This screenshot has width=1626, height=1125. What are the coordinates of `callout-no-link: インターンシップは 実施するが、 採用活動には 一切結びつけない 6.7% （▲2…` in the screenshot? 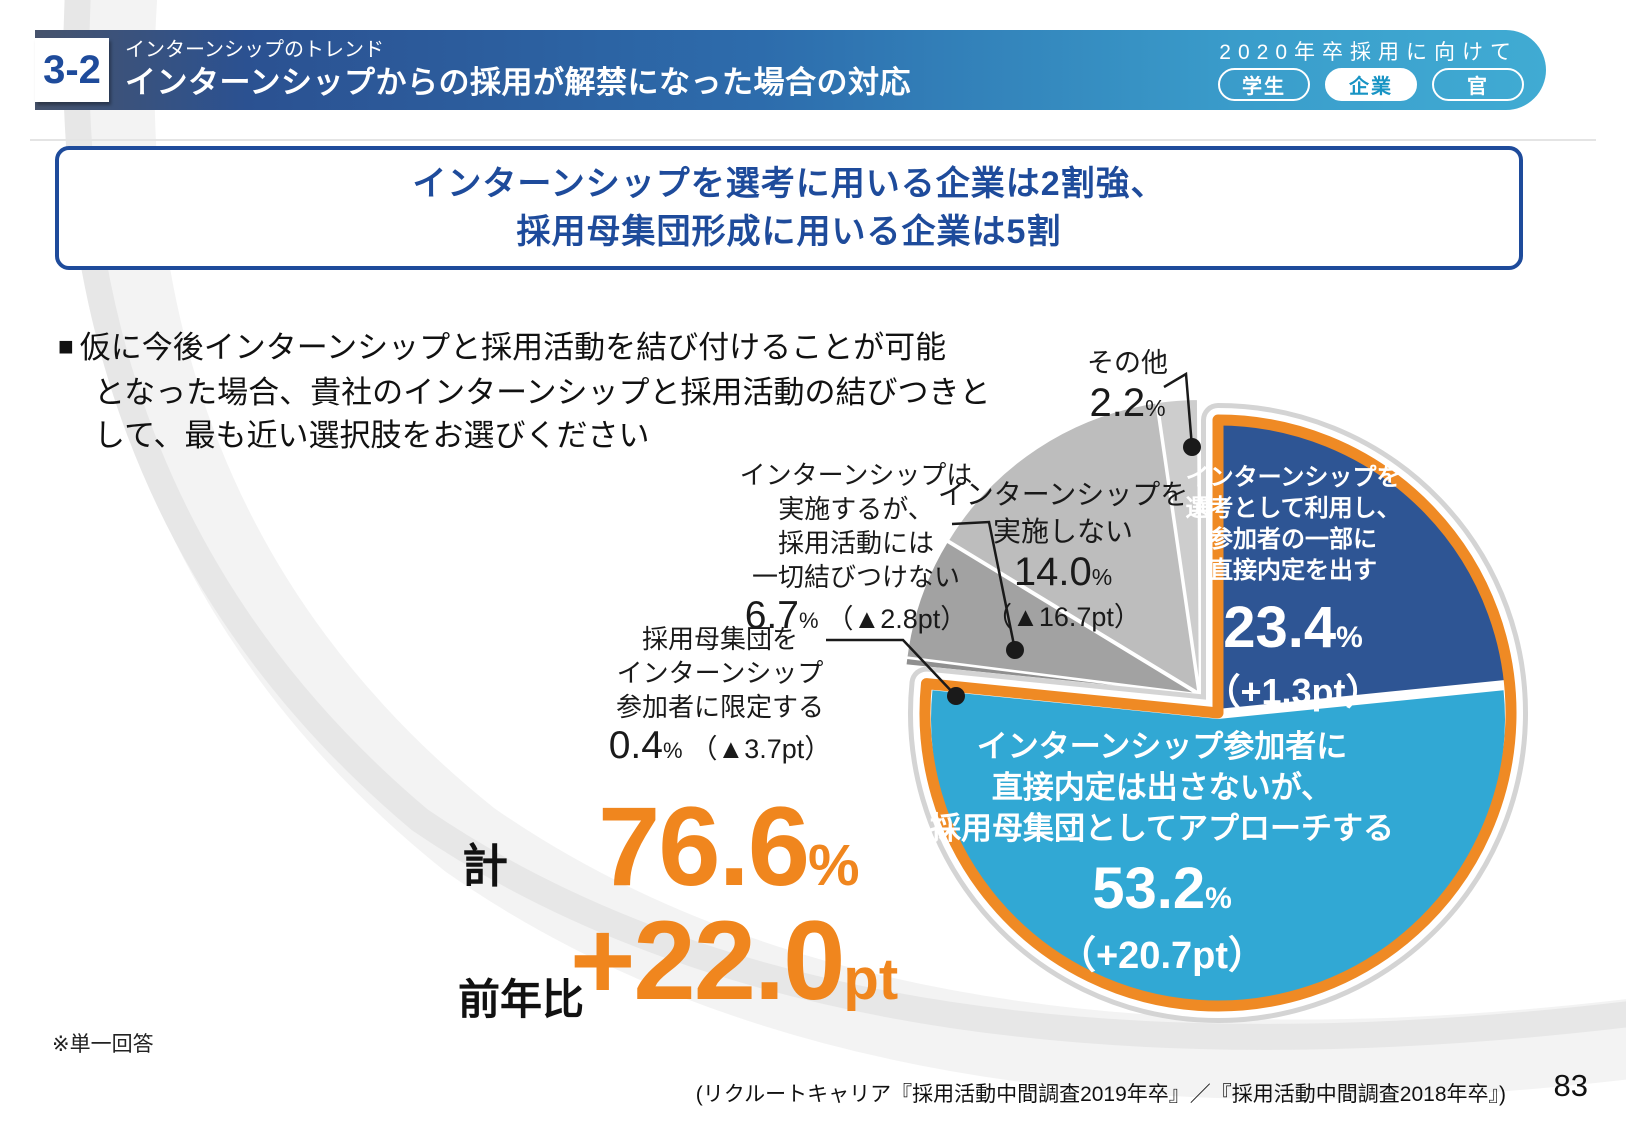 It's located at (856, 548).